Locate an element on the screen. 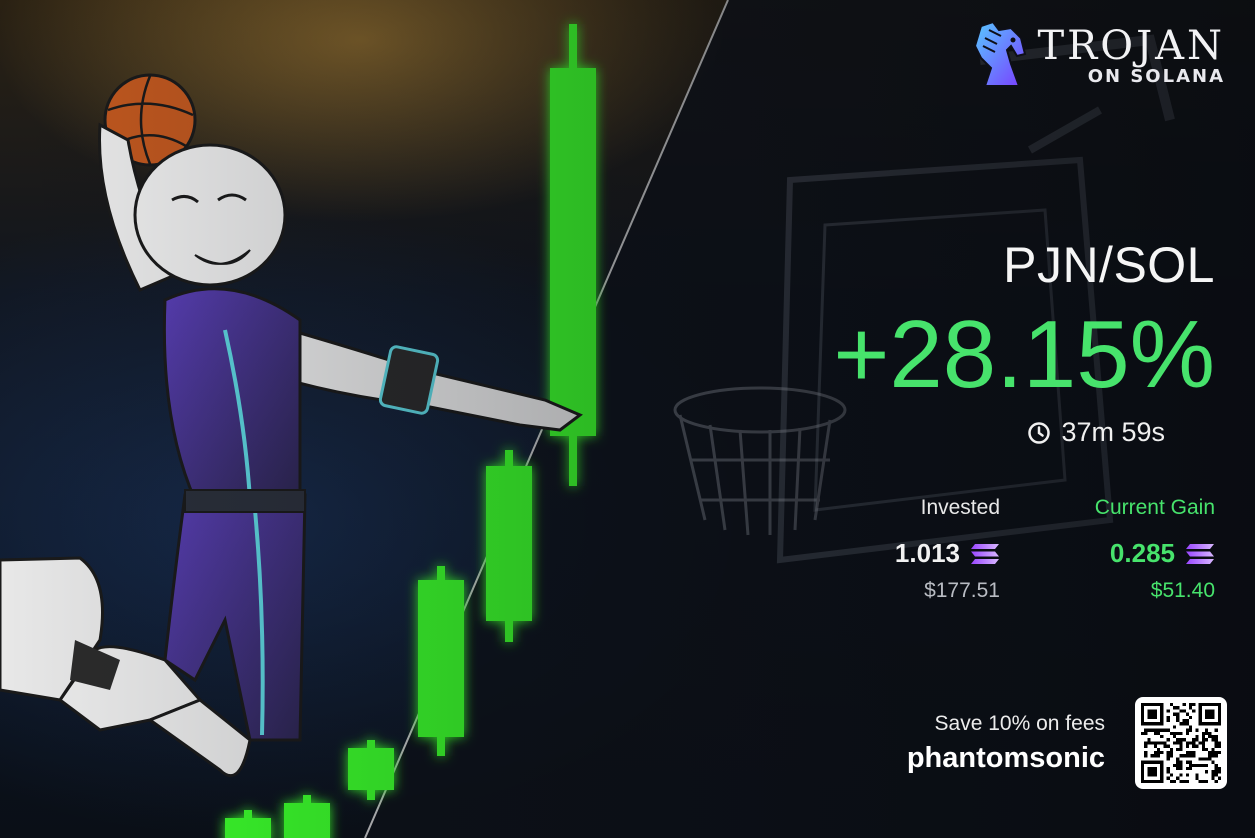 Image resolution: width=1255 pixels, height=838 pixels. gain-usd: $51.40 is located at coordinates (1182, 590).